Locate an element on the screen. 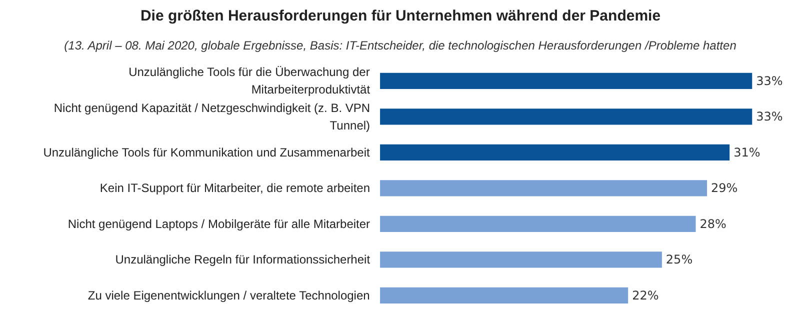  data-label: 31% is located at coordinates (747, 152).